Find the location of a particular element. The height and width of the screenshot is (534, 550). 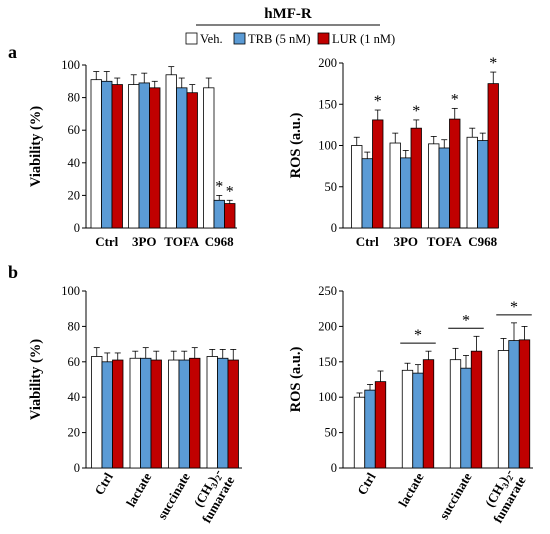

bar-ch3-2-fumarate-veh is located at coordinates (212, 412).